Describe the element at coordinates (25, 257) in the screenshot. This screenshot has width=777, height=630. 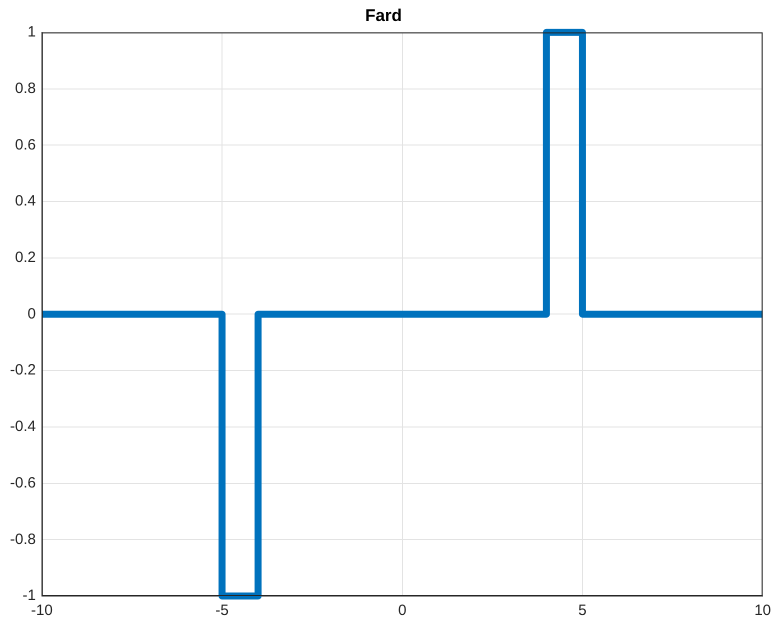
I see `y-tick-label: 0.2` at that location.